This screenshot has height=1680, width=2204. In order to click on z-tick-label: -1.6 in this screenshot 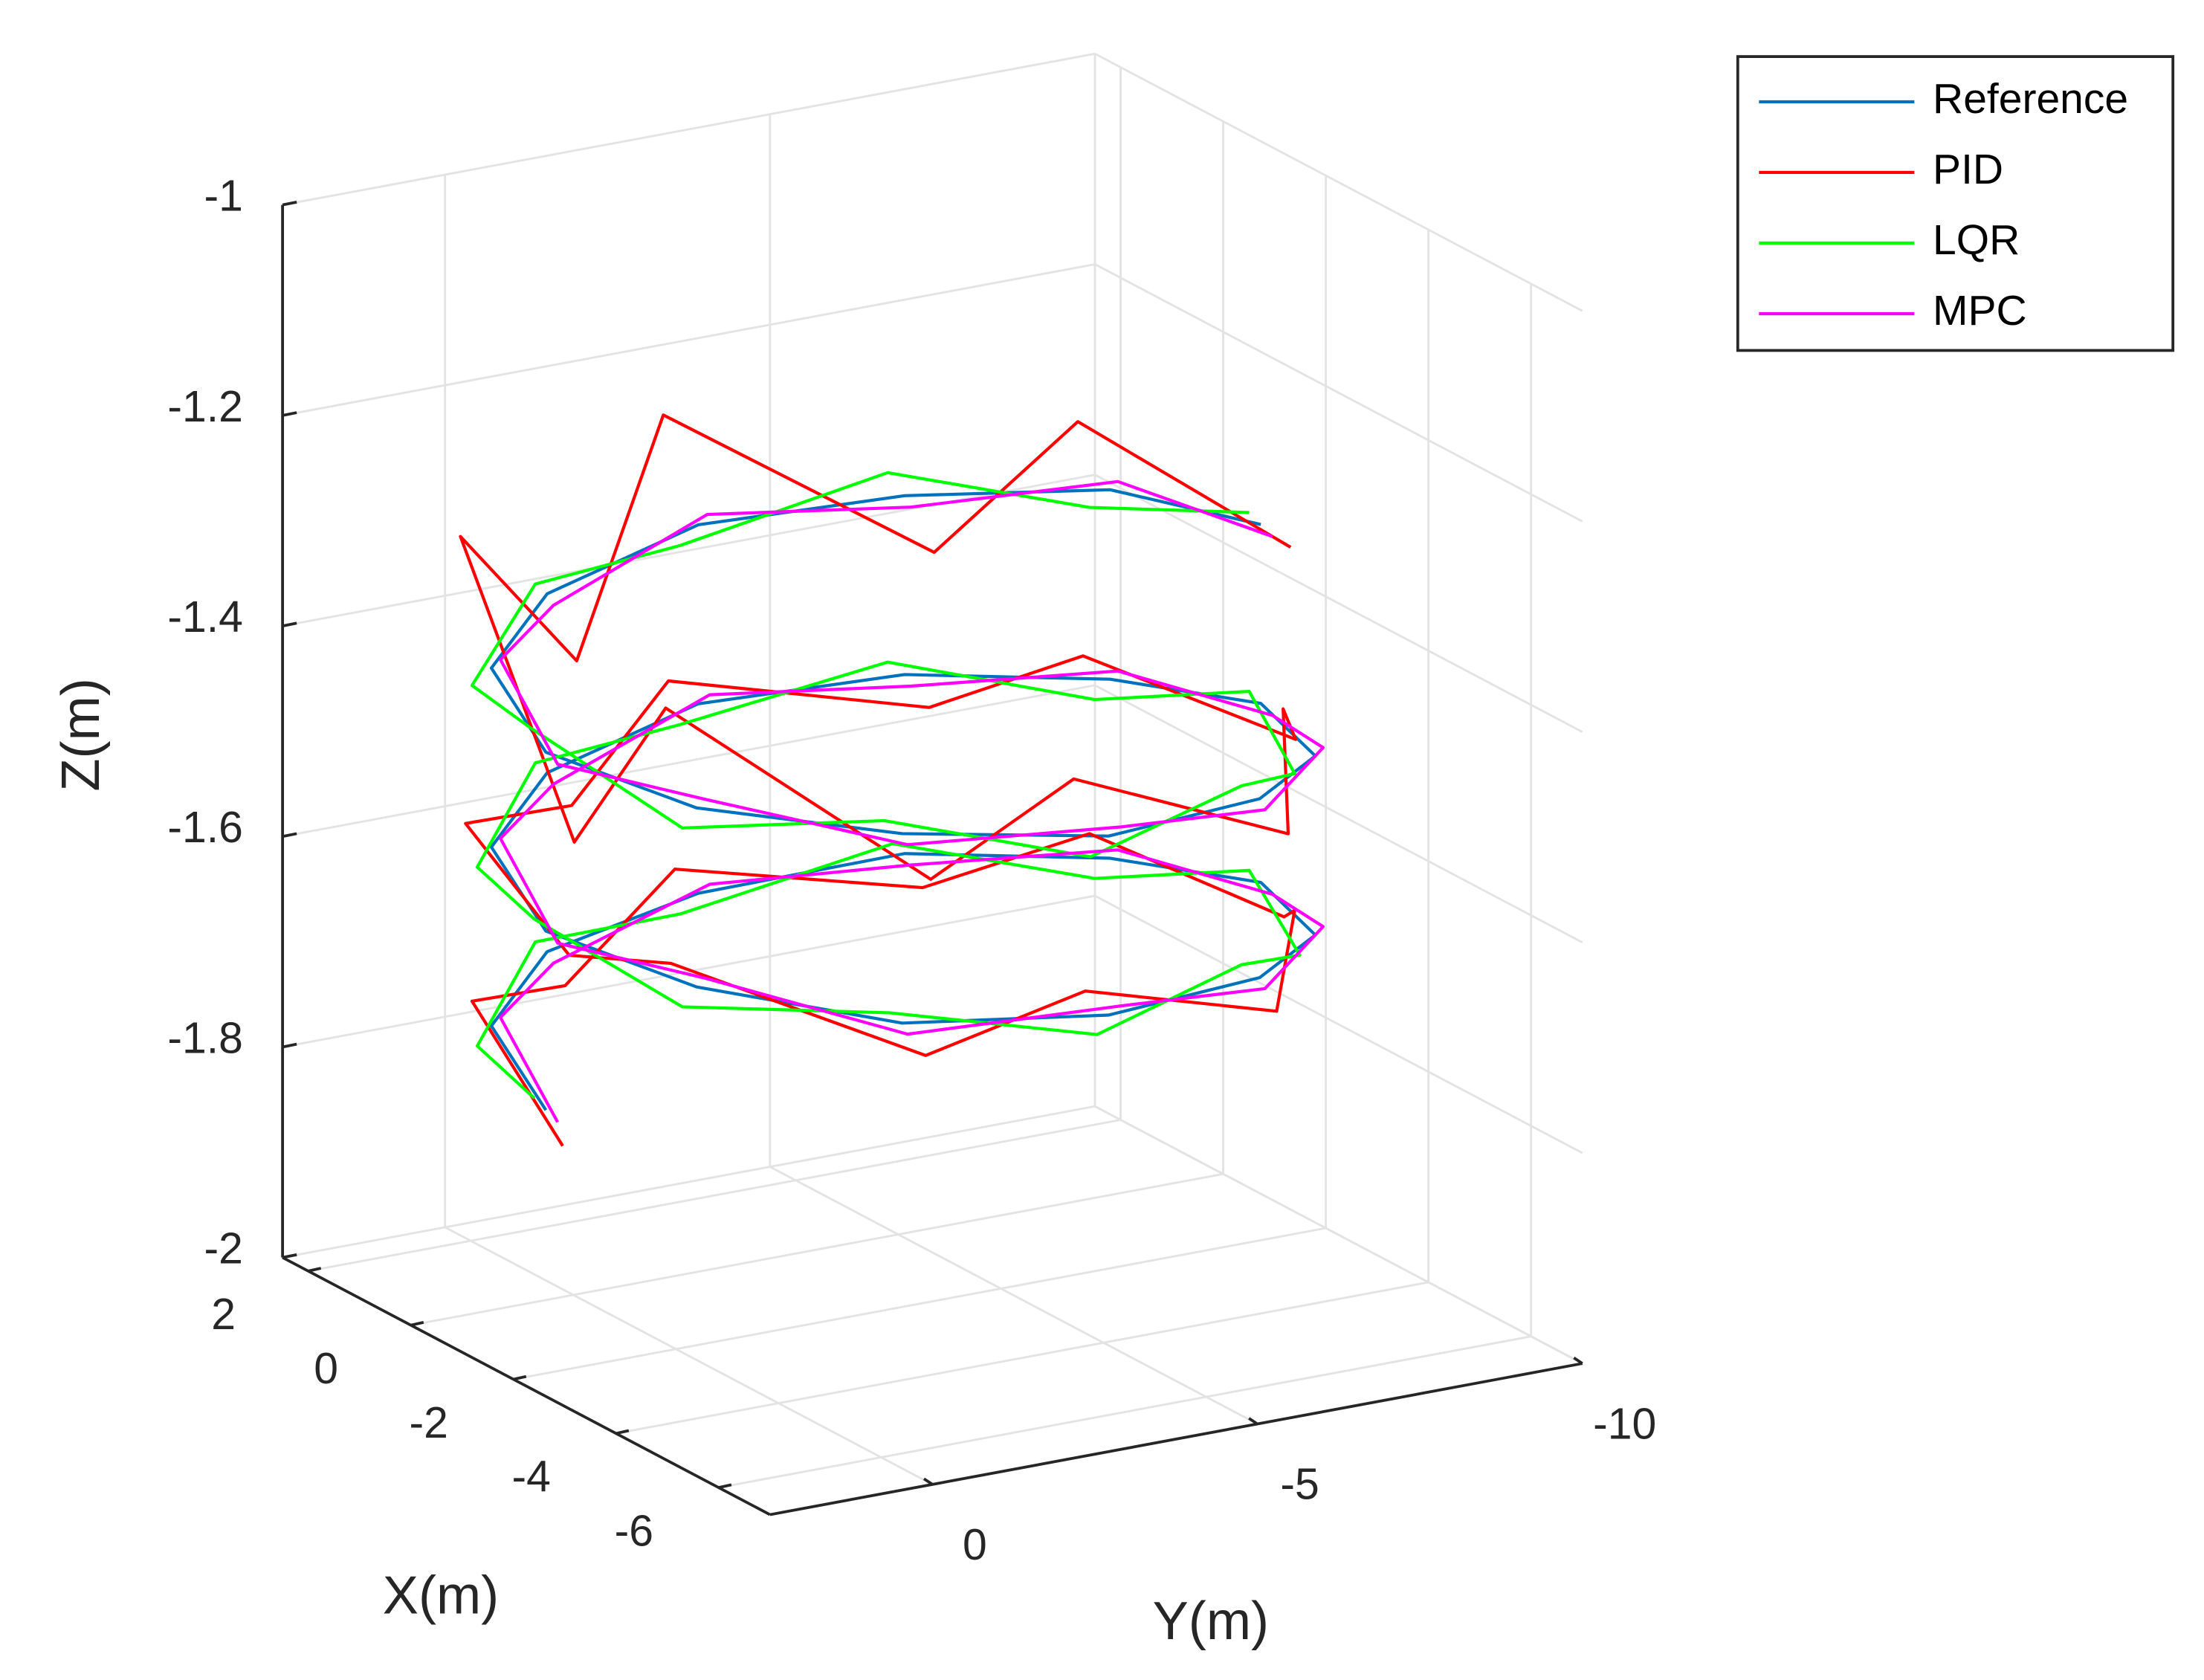, I will do `click(205, 828)`.